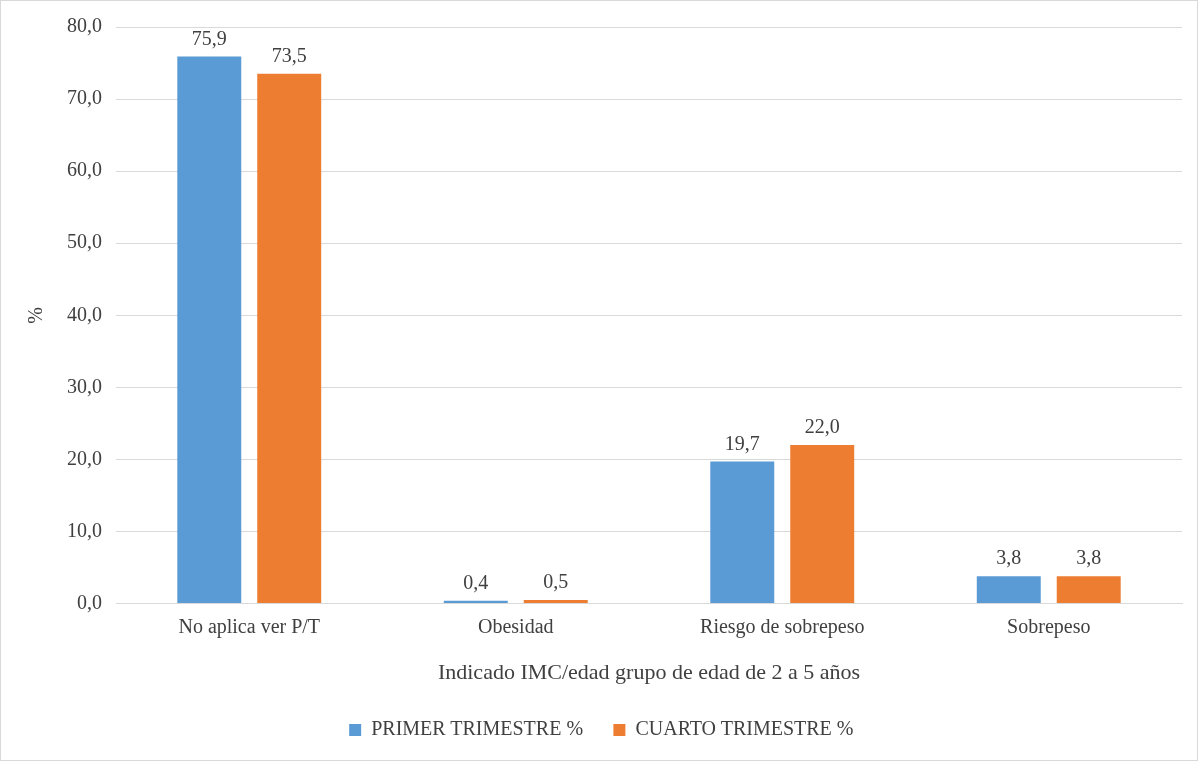  What do you see at coordinates (289, 55) in the screenshot?
I see `data-label: 73,5` at bounding box center [289, 55].